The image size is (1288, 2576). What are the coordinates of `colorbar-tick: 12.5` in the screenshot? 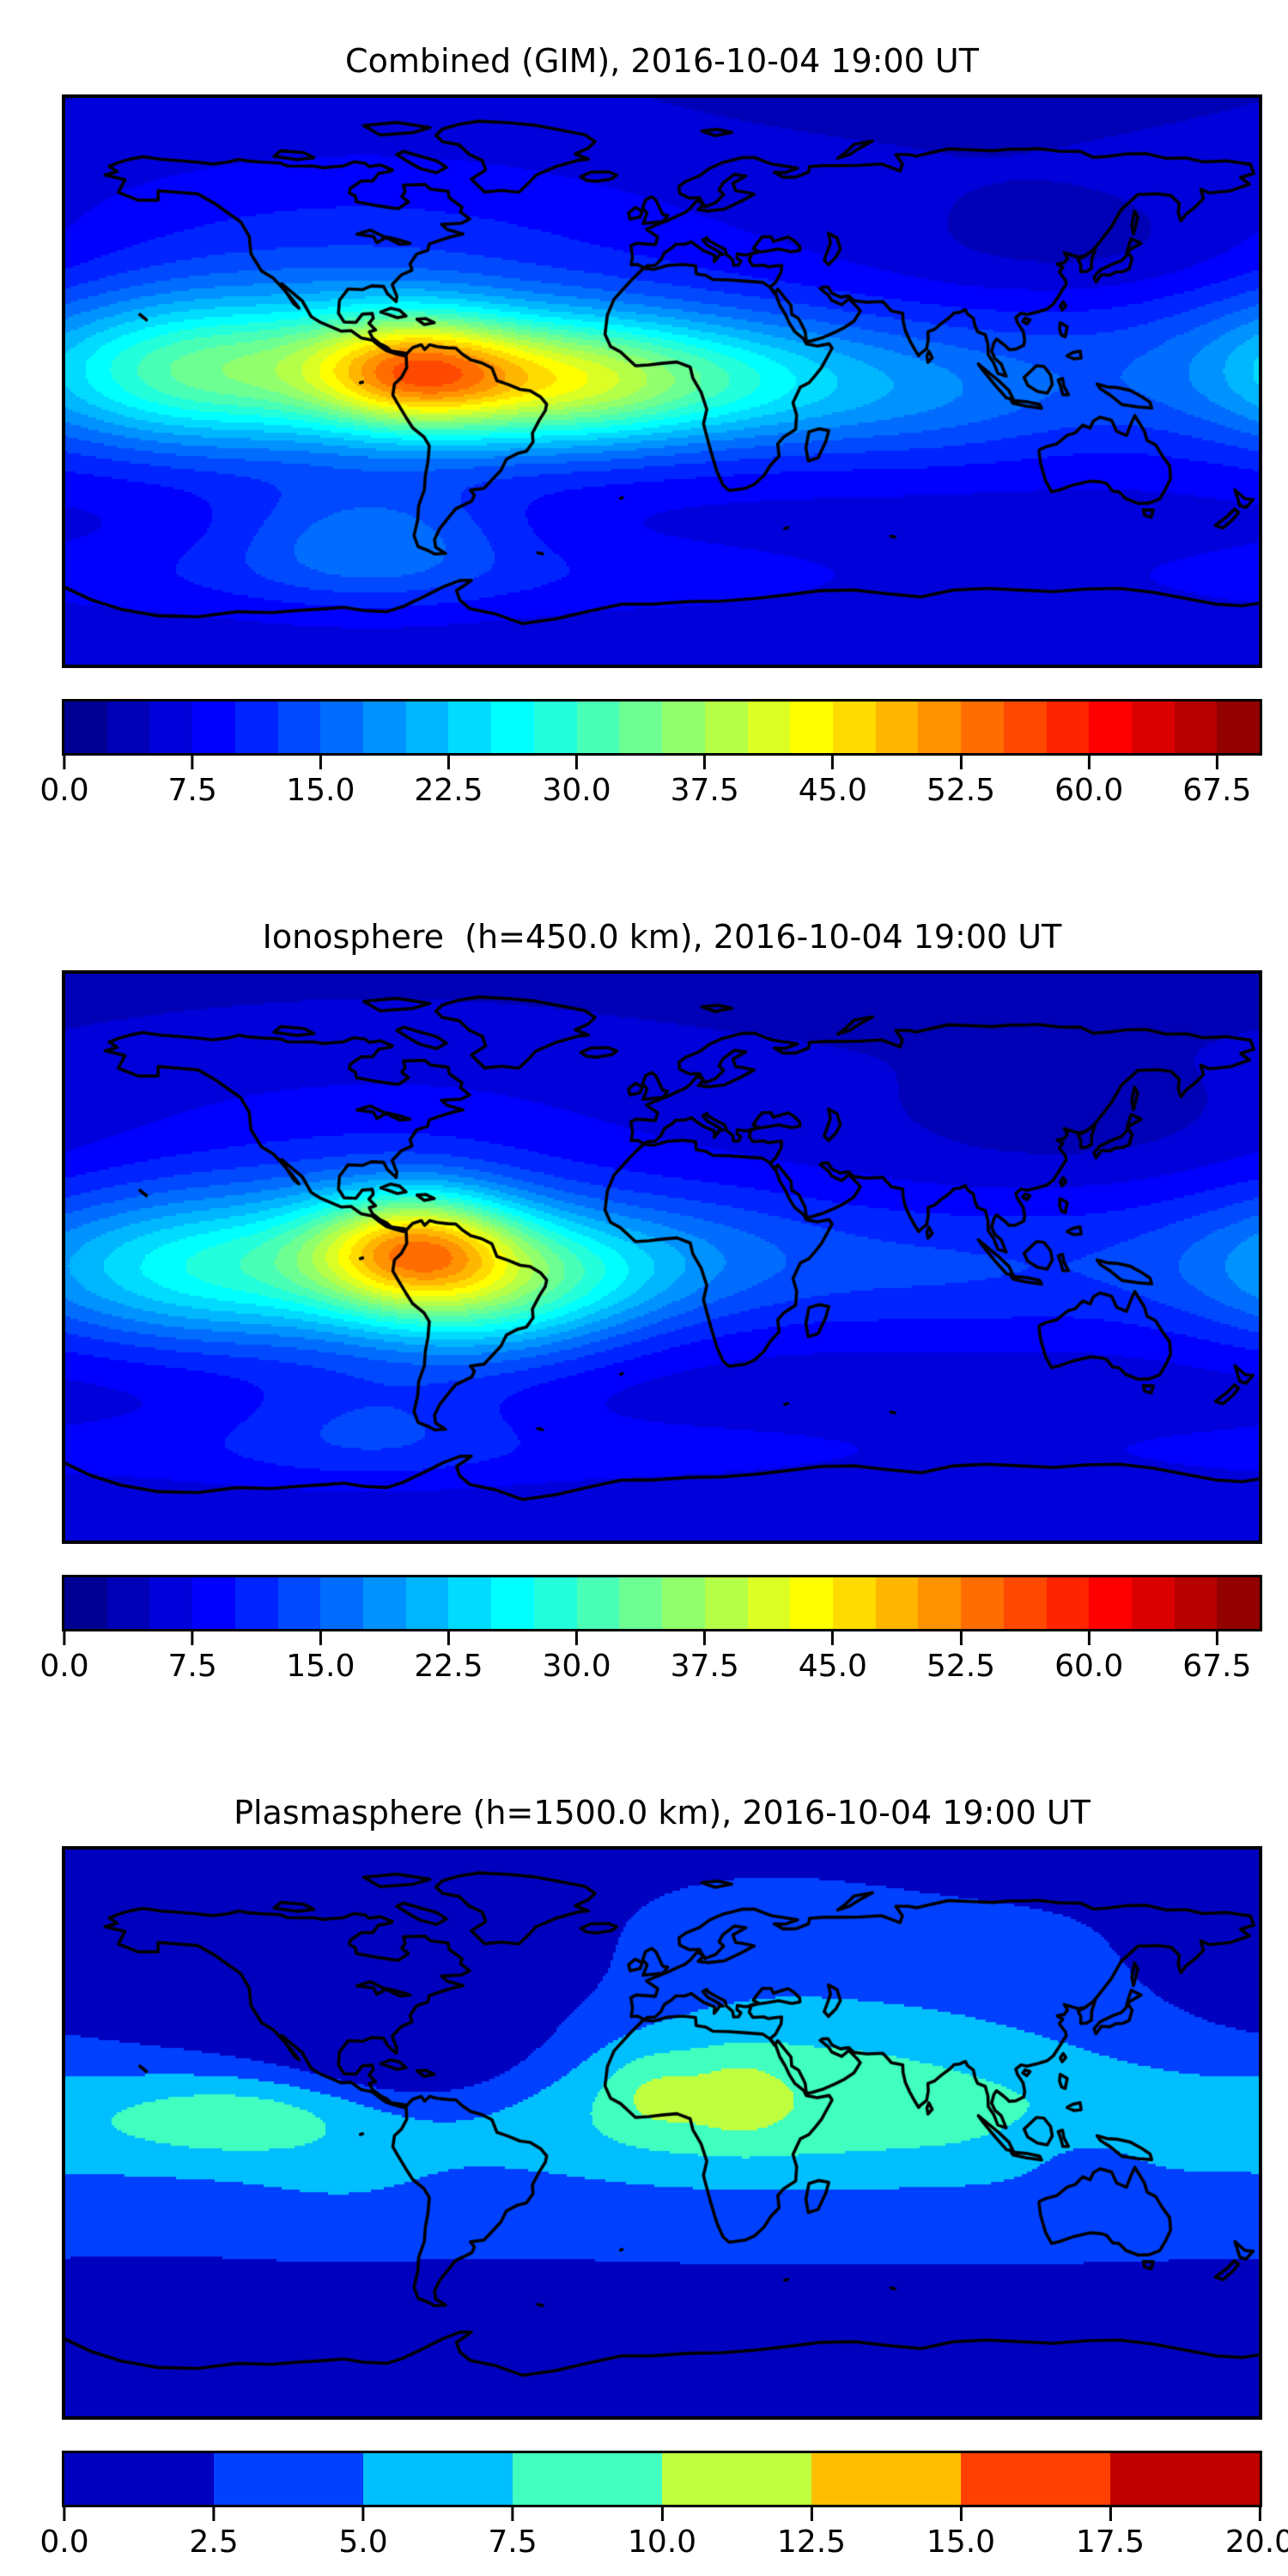 It's located at (812, 2533).